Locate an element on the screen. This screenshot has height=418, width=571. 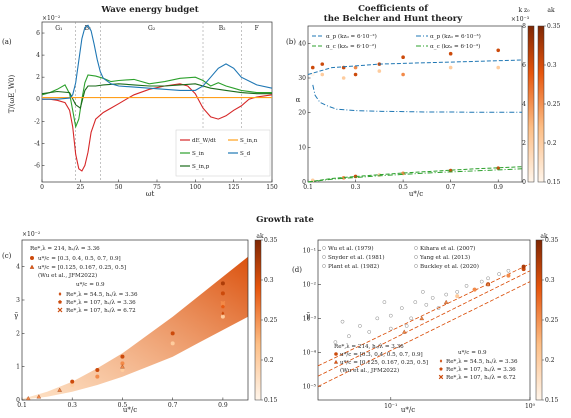
panel-b-ytick-label: 10 is located at coordinates (302, 147).